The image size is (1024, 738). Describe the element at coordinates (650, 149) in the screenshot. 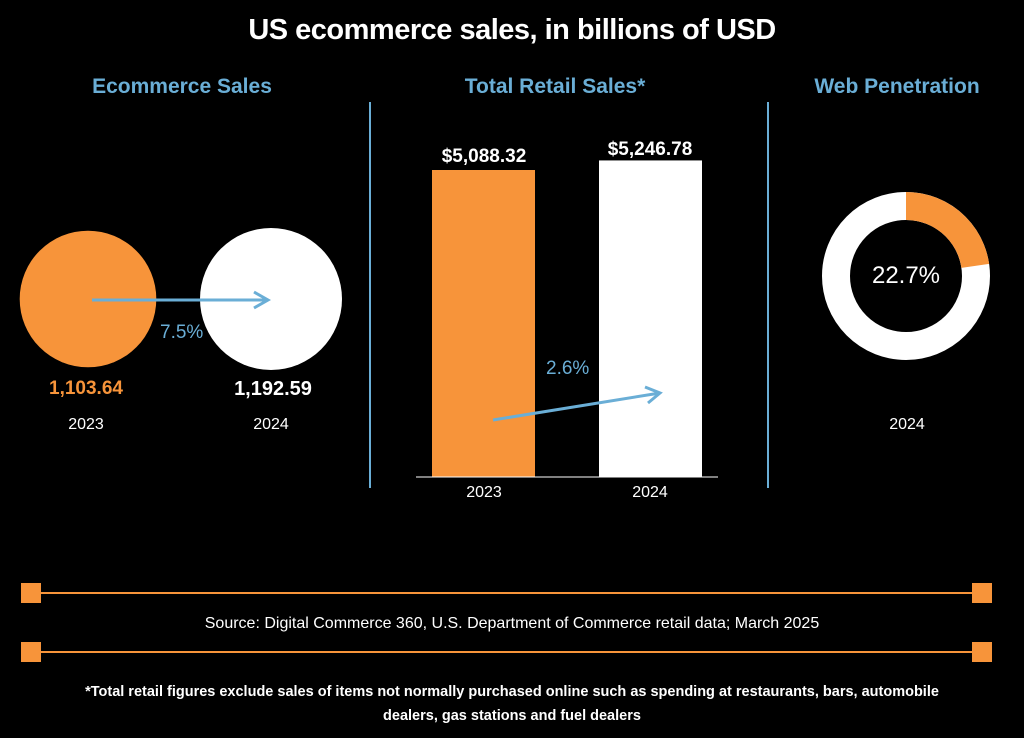

I see `retail-value-2024: $5,246.78` at that location.